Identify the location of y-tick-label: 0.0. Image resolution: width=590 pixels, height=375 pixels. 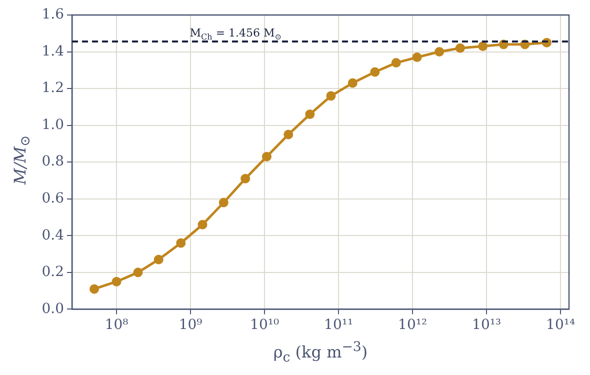
(53, 308).